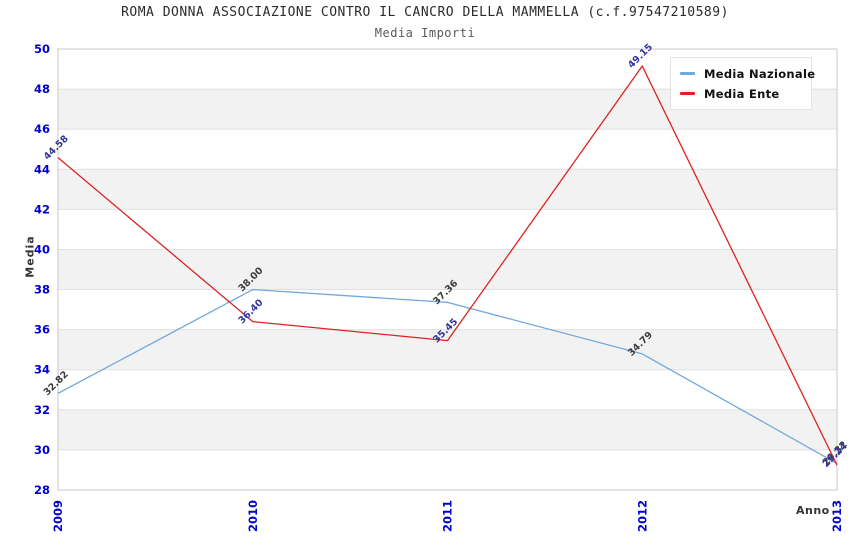 This screenshot has height=550, width=850. What do you see at coordinates (42, 450) in the screenshot?
I see `y-tick-label: 30` at bounding box center [42, 450].